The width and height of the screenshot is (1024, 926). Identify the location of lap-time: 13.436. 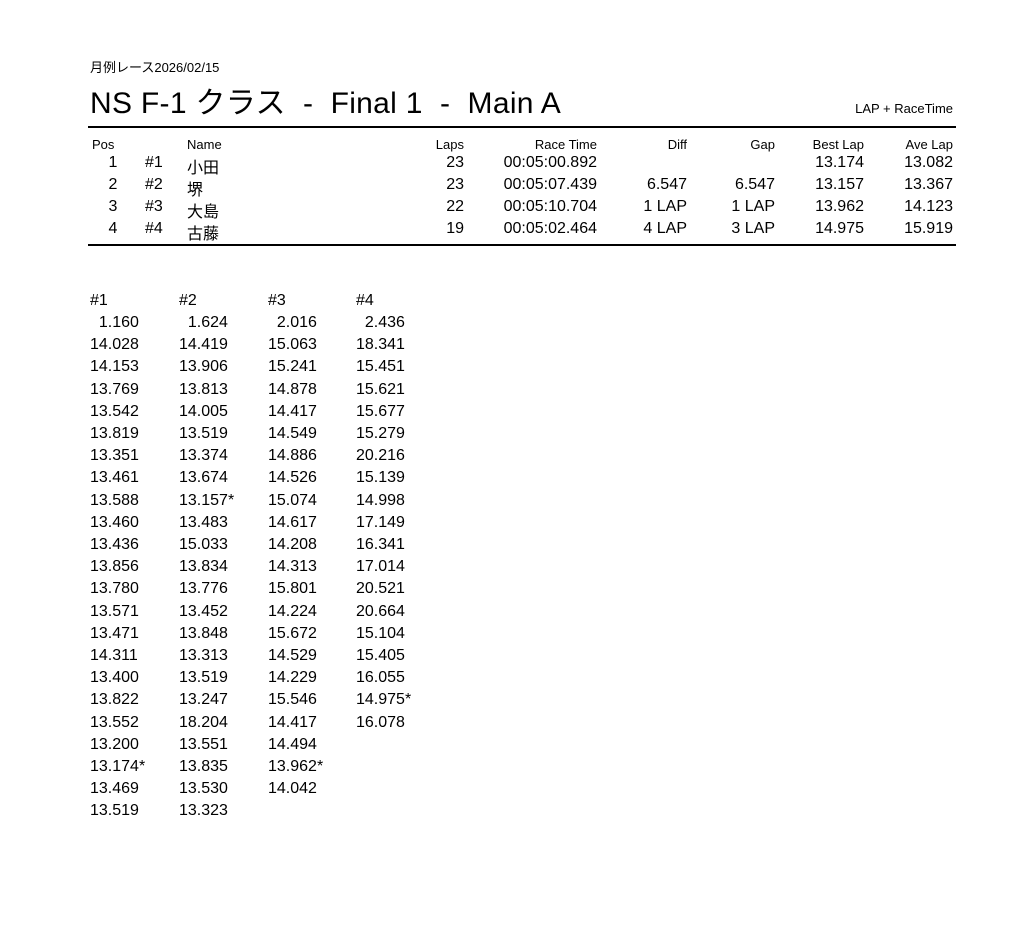
(114, 544).